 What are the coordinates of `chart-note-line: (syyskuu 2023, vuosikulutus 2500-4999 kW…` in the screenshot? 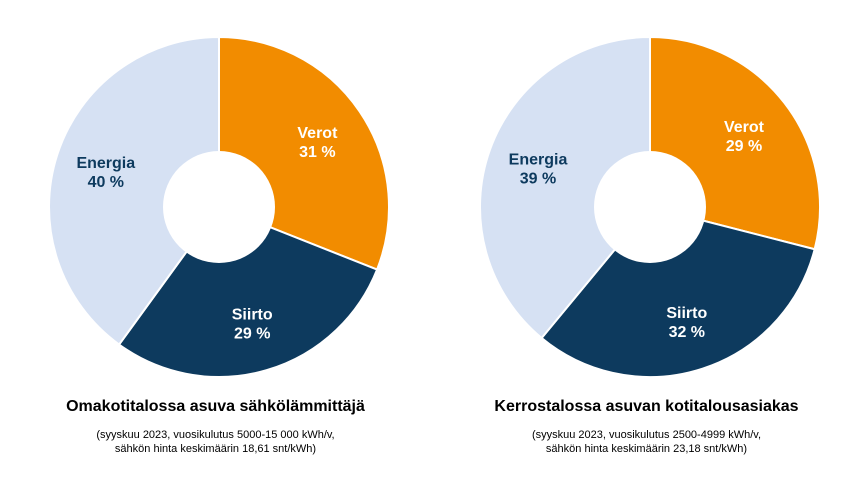 It's located at (646, 435).